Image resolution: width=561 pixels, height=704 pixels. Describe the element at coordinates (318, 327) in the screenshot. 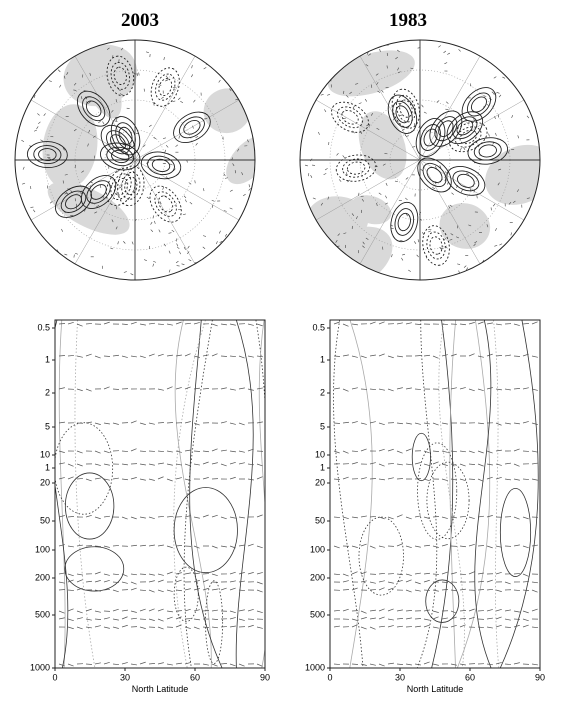

I see `y-tick-label: 0.5` at that location.